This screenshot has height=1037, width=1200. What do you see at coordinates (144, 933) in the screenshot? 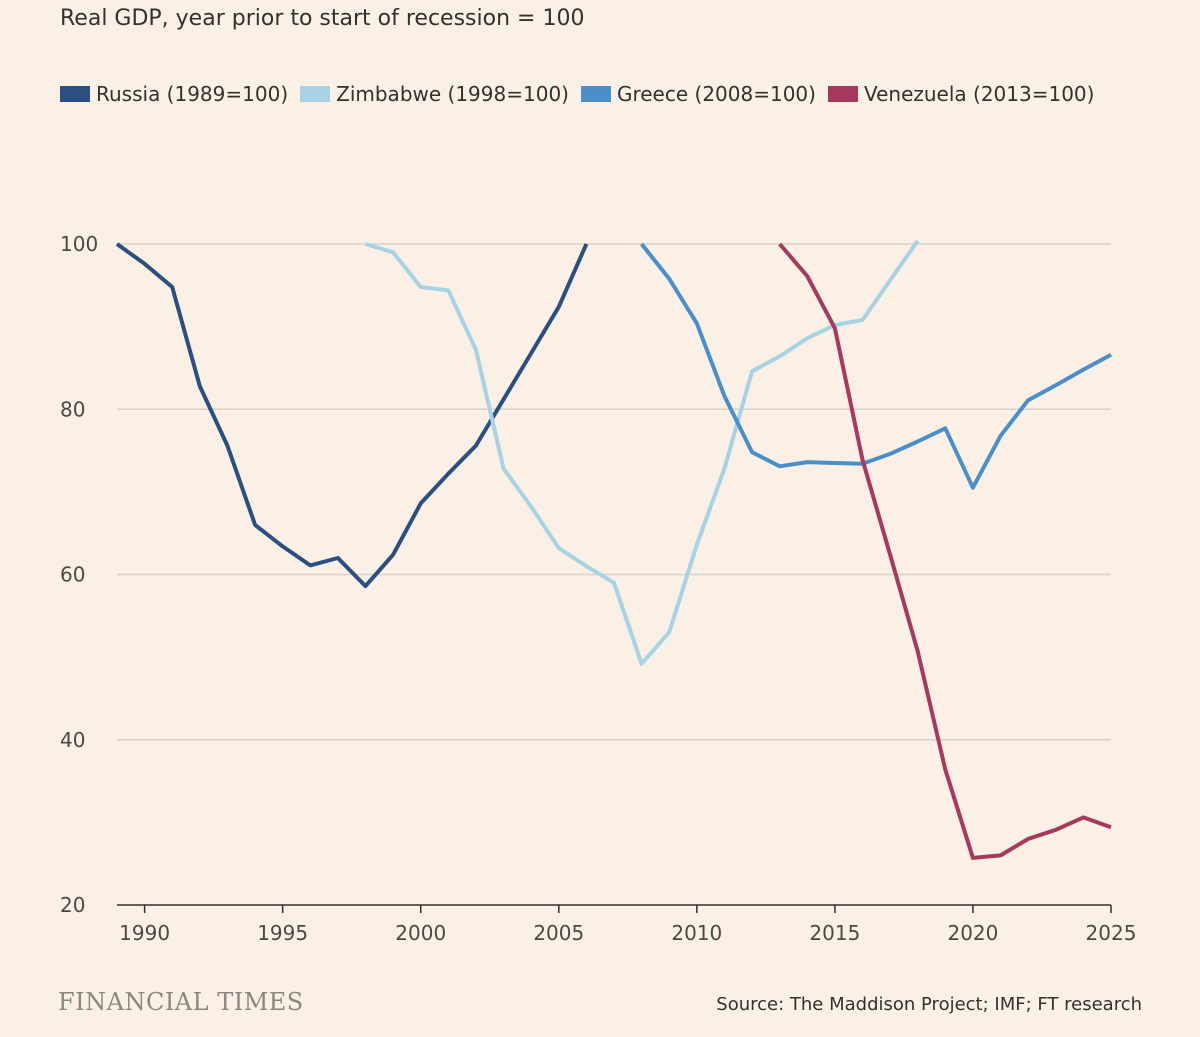
I see `x-tick-label-1990: 1990` at bounding box center [144, 933].